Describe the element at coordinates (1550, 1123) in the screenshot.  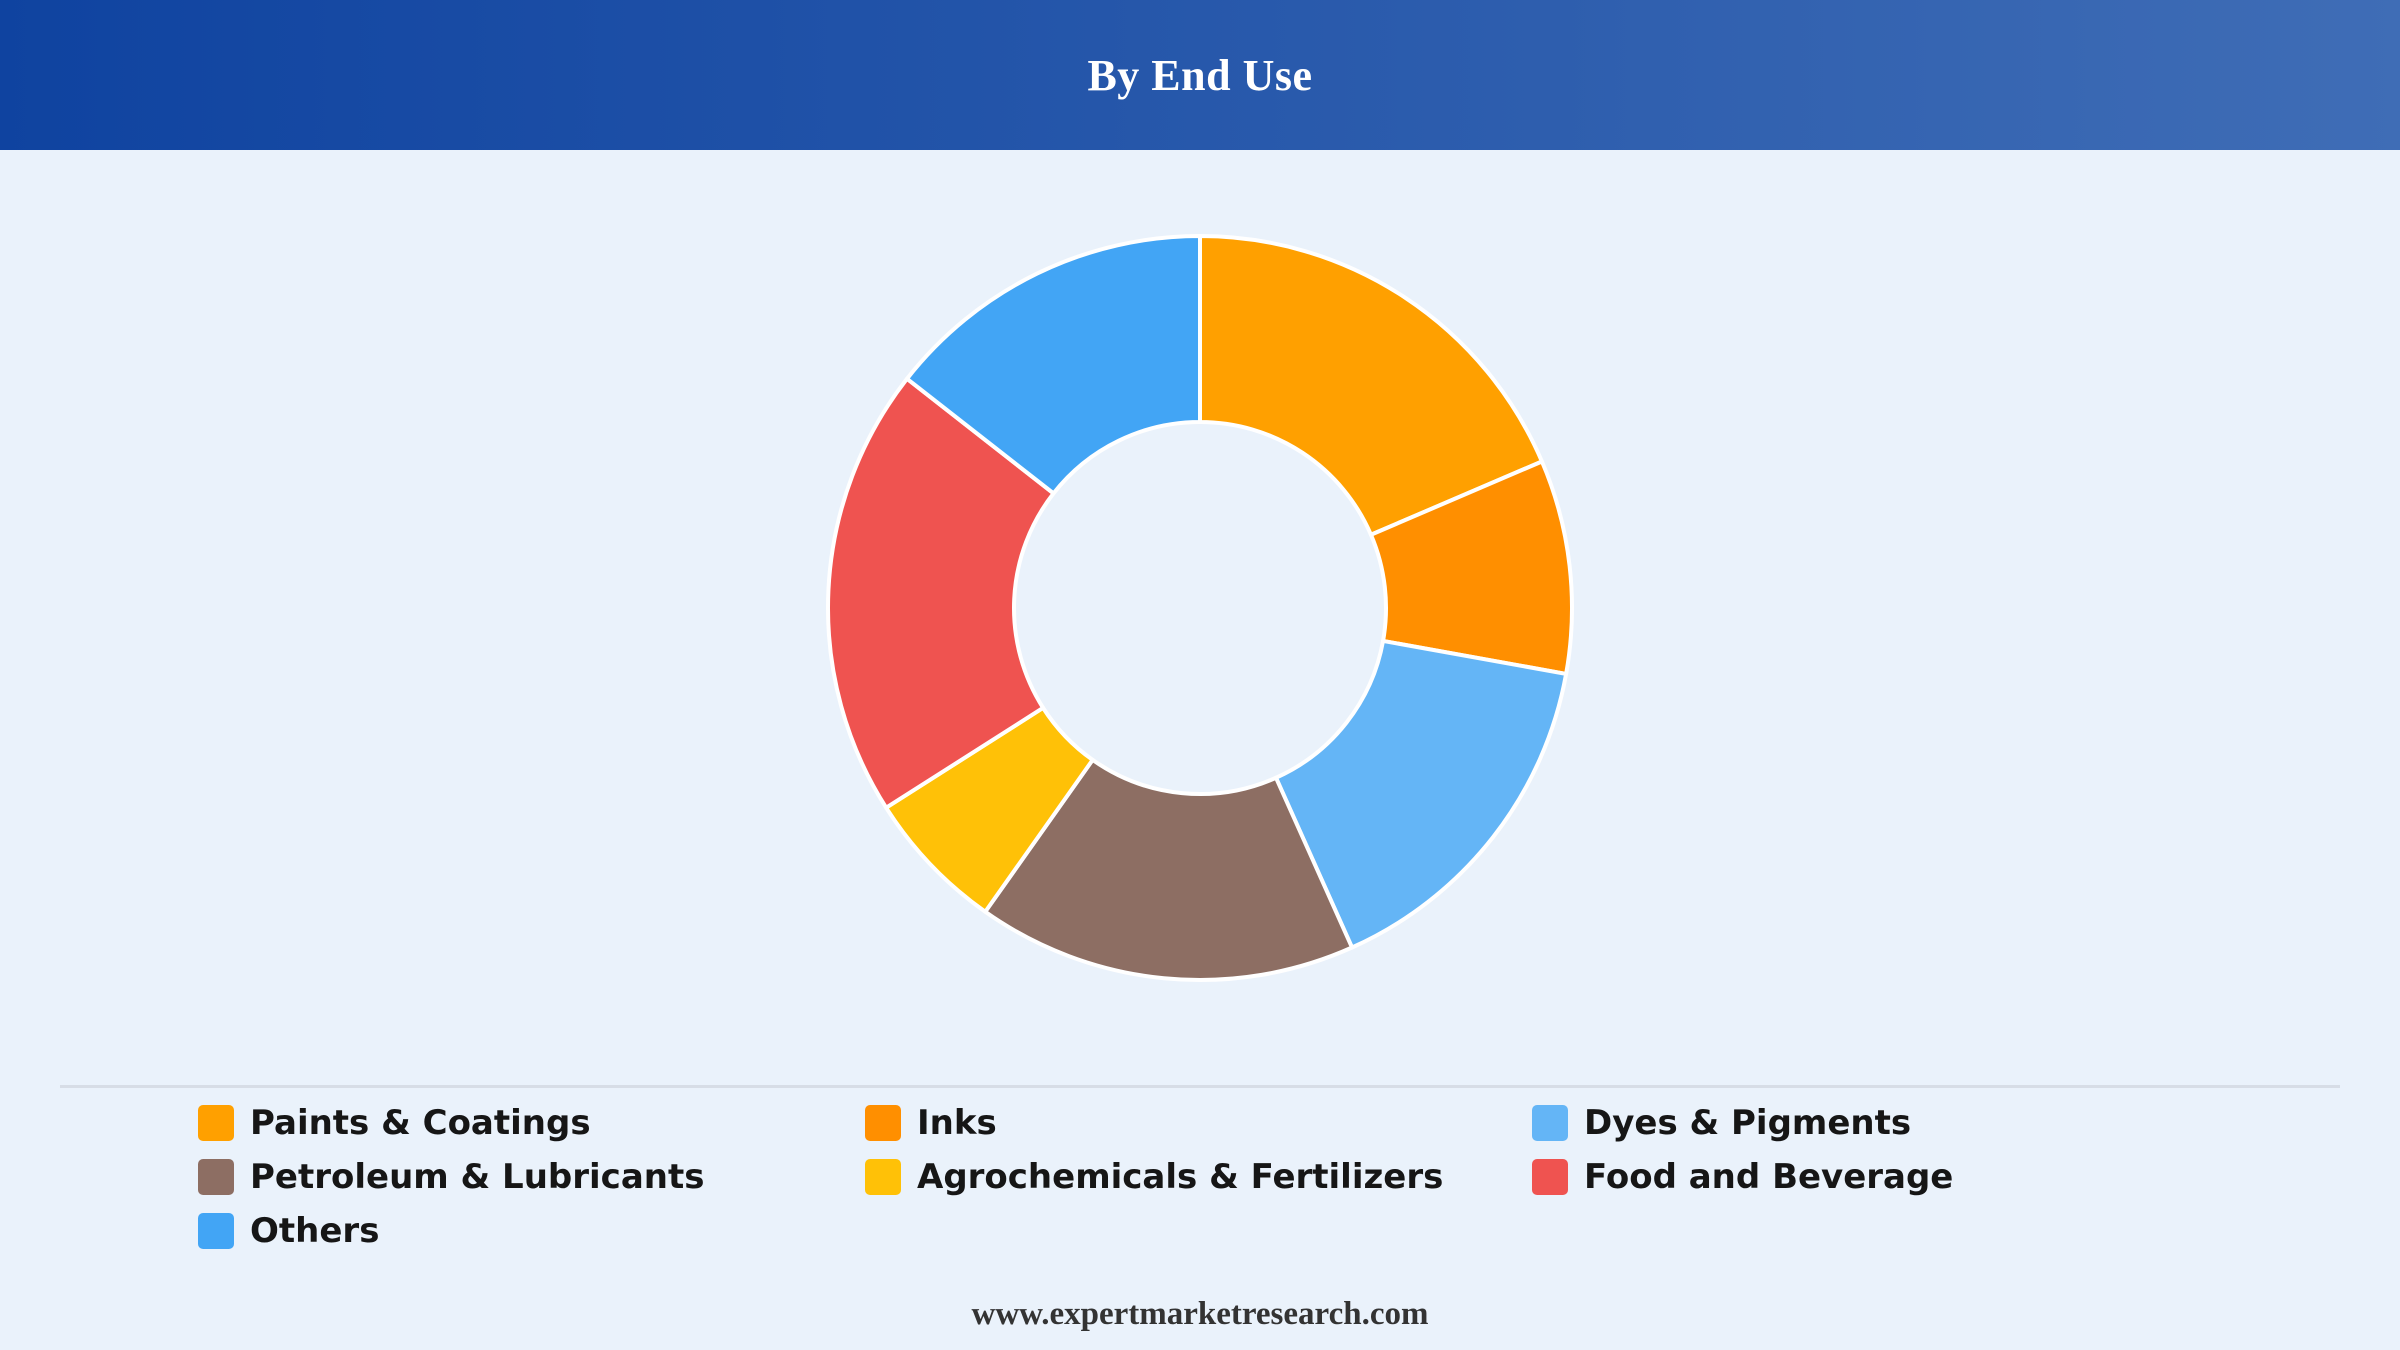
I see `legend-swatch-dyes-pigments` at that location.